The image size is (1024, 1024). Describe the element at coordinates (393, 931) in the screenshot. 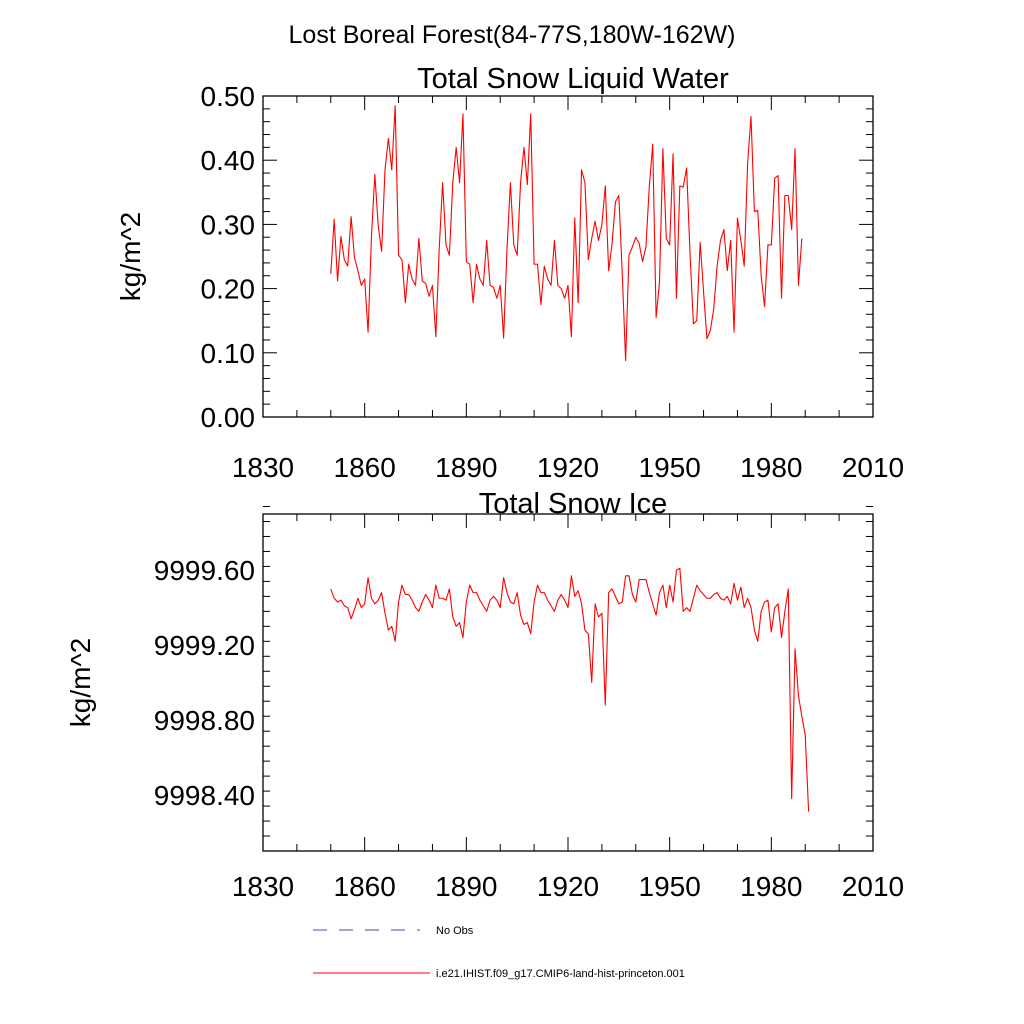

I see `legend-item-1: No Obs` at that location.